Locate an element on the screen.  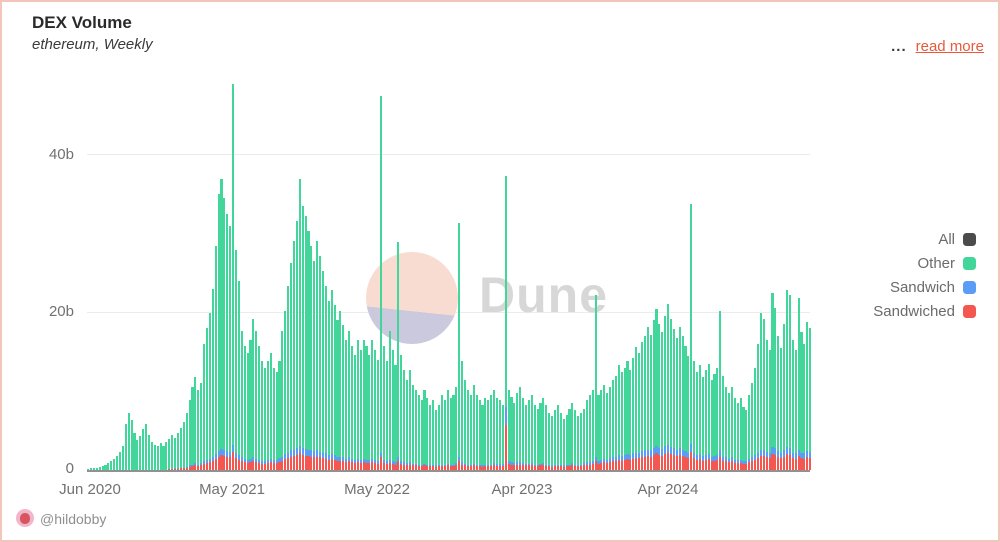
legend-item-sandwiched: Sandwiched is located at coordinates (924, 311).